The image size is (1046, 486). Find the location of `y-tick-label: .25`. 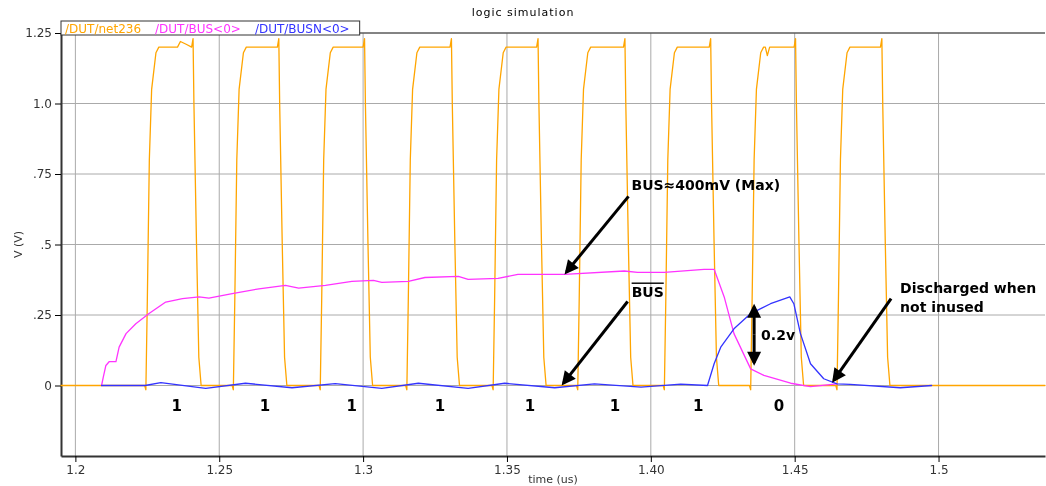

y-tick-label: .25 is located at coordinates (42, 315).